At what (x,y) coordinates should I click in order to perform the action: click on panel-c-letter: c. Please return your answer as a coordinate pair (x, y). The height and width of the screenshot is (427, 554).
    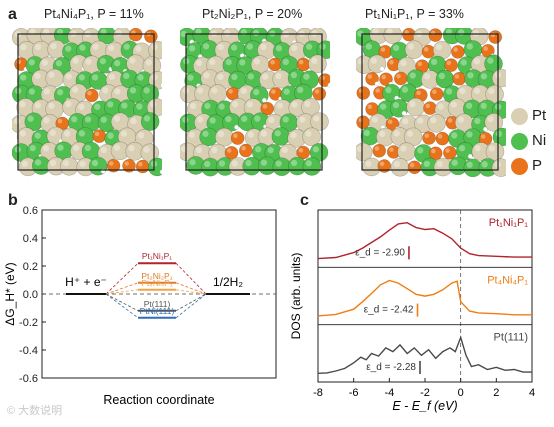
    Looking at the image, I should click on (304, 200).